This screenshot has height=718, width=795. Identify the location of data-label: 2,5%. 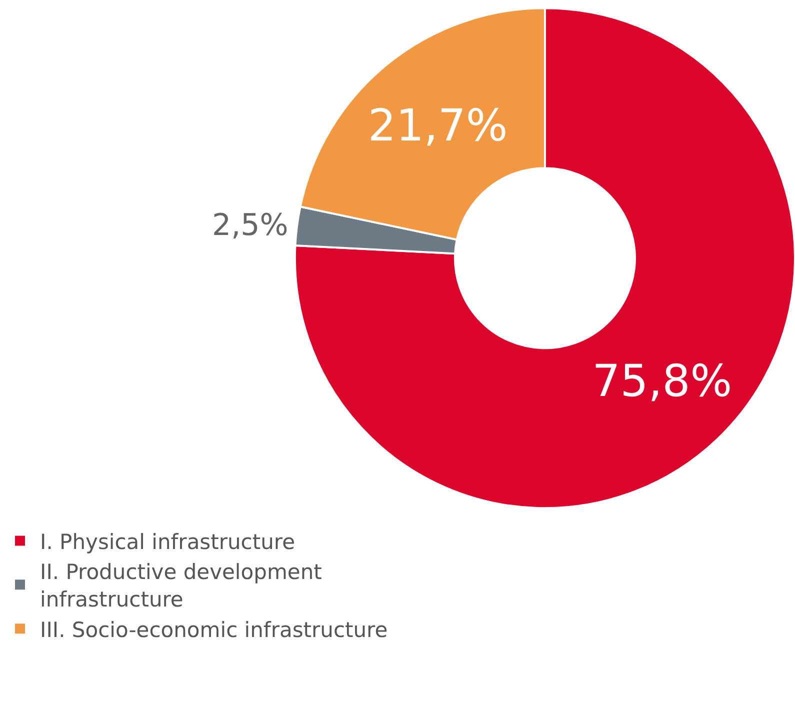
(250, 226).